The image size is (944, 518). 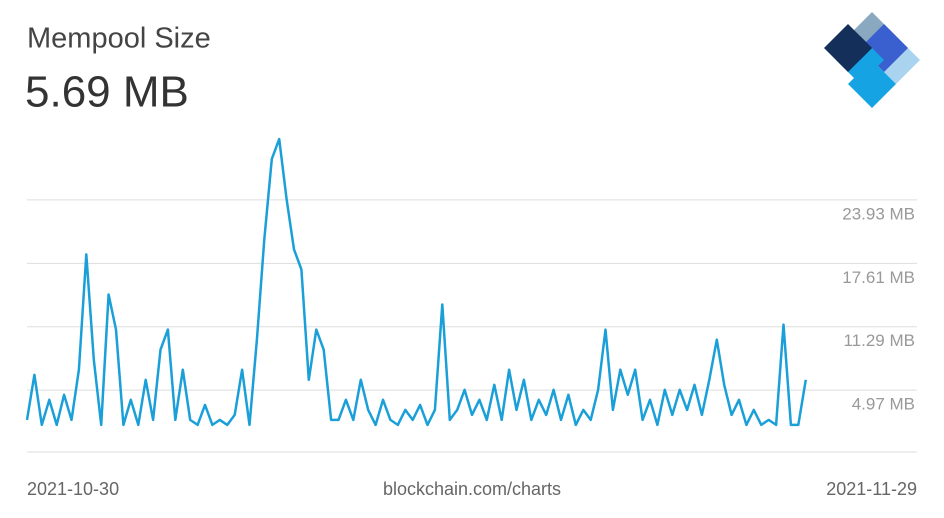 I want to click on source: blockchain.com/charts, so click(x=472, y=489).